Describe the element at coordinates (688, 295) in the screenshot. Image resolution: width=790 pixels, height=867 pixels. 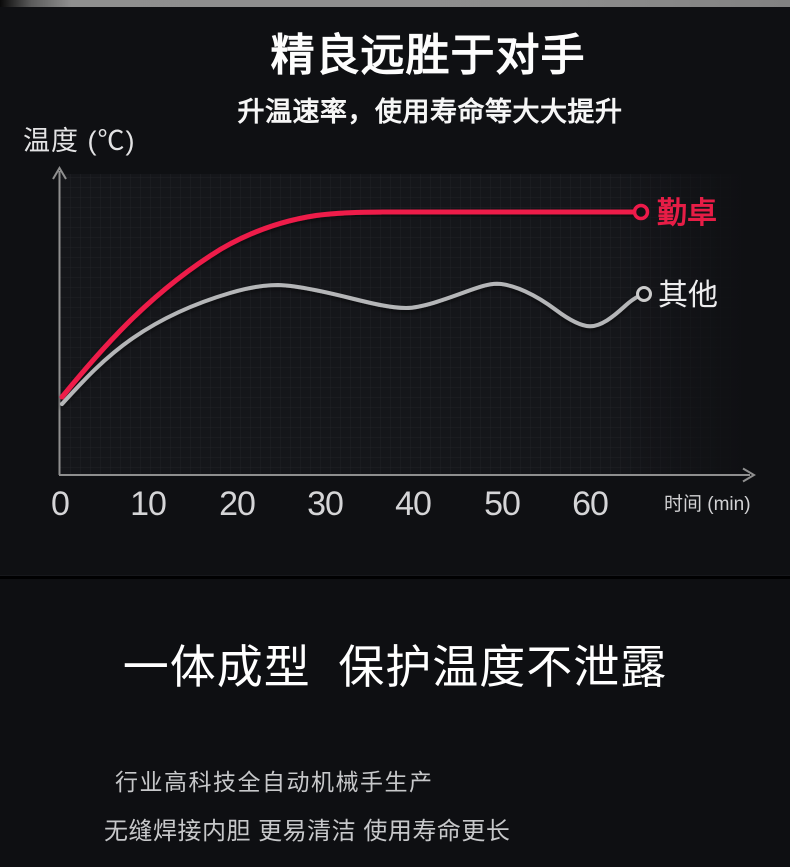
I see `legend-label-other: 其他` at that location.